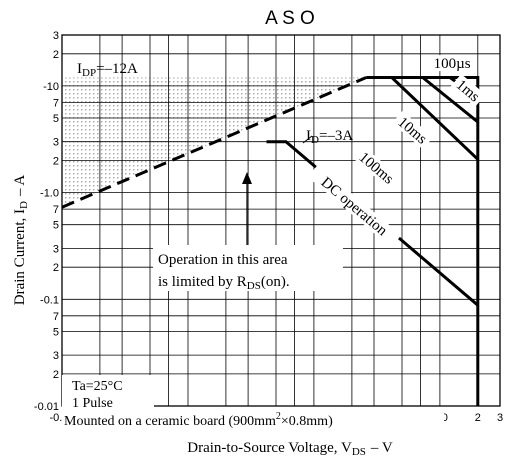 This screenshot has width=532, height=458. I want to click on board-backdrop, so click(253, 421).